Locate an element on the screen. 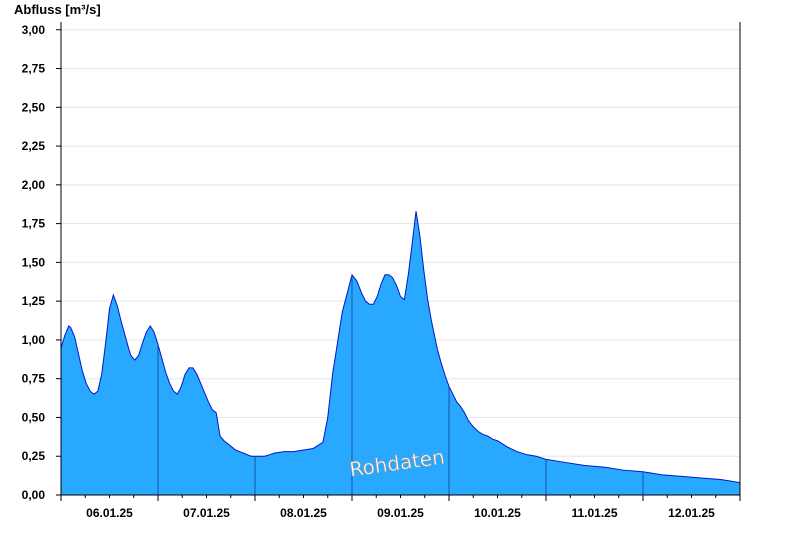  y-tick-label: 3,00 is located at coordinates (34, 30).